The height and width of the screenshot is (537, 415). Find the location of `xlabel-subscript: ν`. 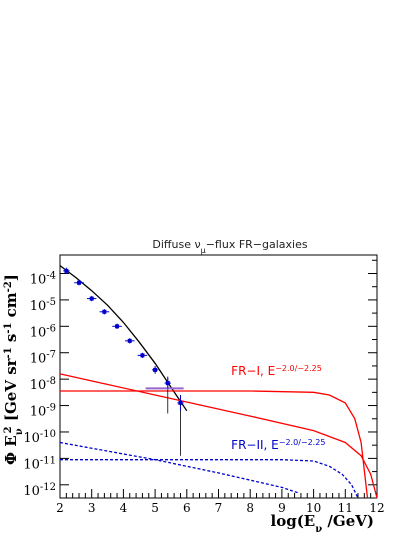

xlabel-subscript: ν is located at coordinates (318, 529).